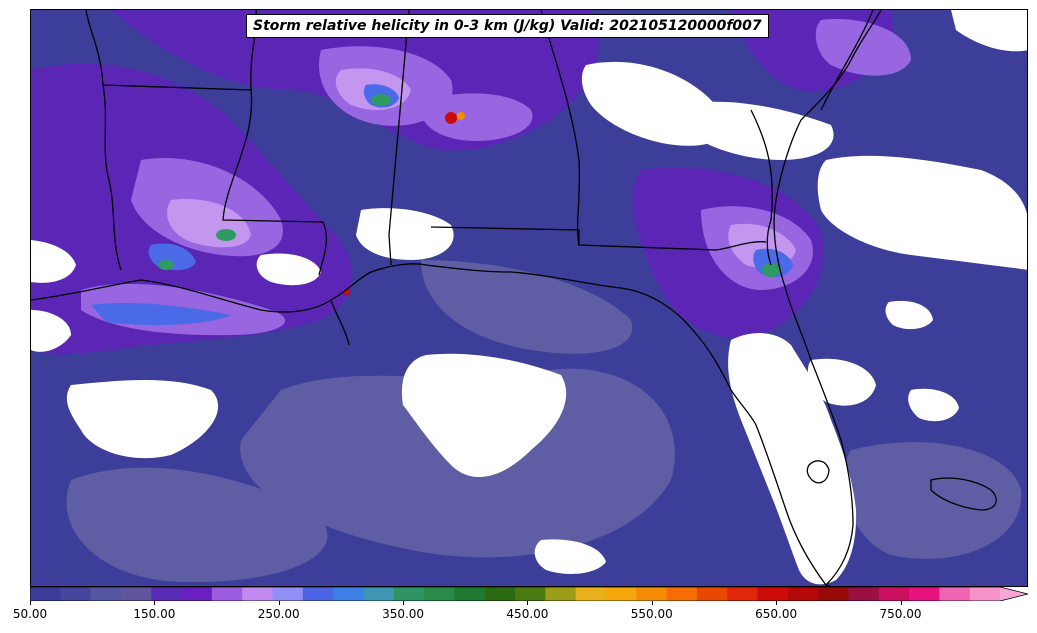  I want to click on colorbar-tick-label: 450.00, so click(527, 614).